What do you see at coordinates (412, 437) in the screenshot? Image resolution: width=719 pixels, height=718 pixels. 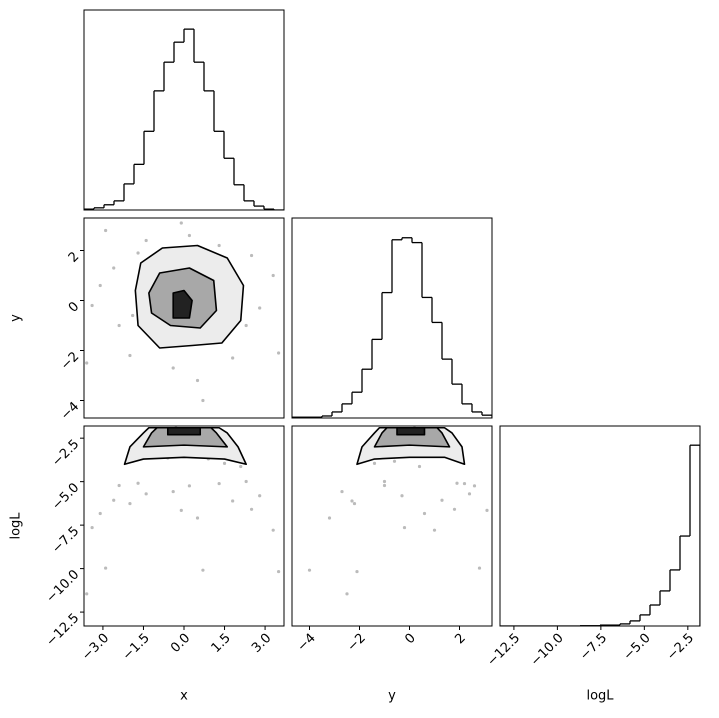 I see `contour` at bounding box center [412, 437].